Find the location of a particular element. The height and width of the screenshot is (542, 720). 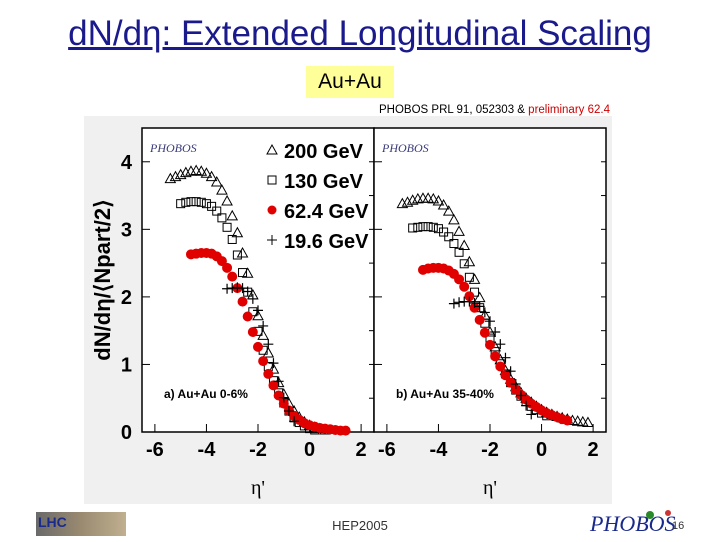

panel-label-1: a) Au+Au 0-6% is located at coordinates (206, 394).